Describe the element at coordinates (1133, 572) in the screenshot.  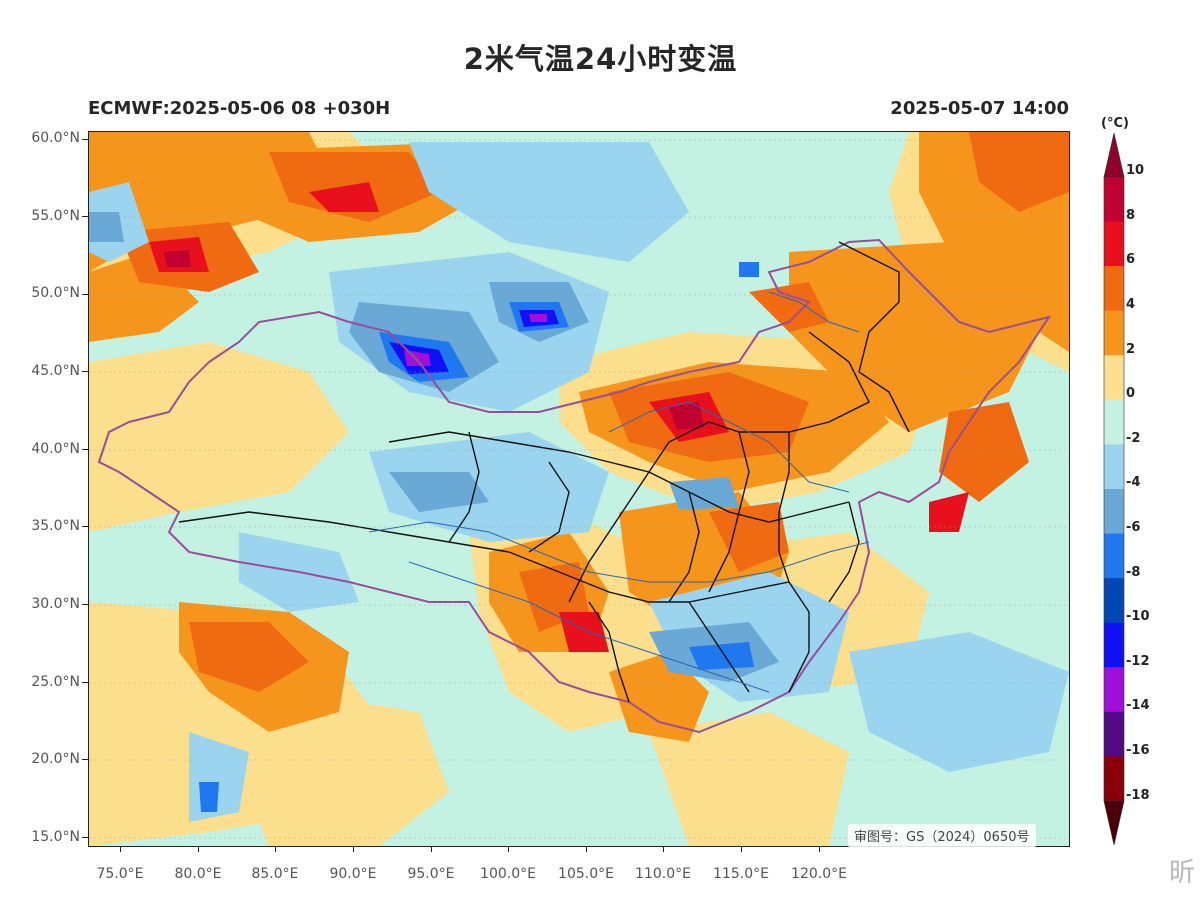
I see `colorbar-label: -8` at that location.